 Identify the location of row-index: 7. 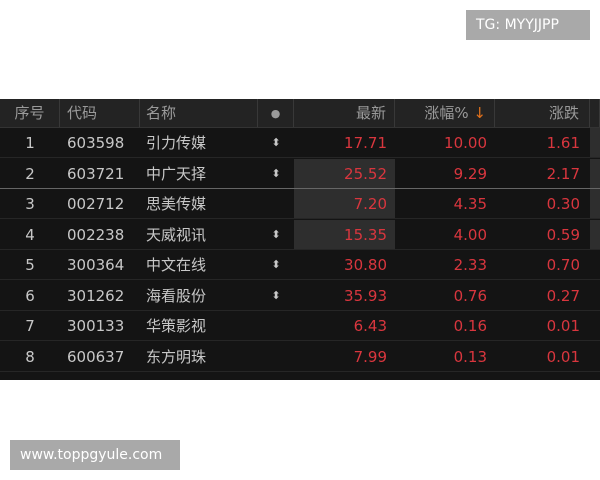
(30, 326).